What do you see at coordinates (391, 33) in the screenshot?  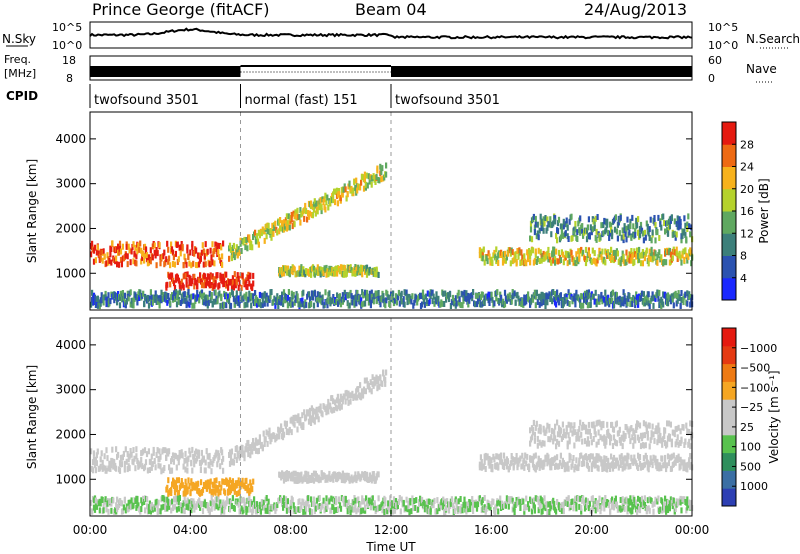 I see `nsky-trace` at bounding box center [391, 33].